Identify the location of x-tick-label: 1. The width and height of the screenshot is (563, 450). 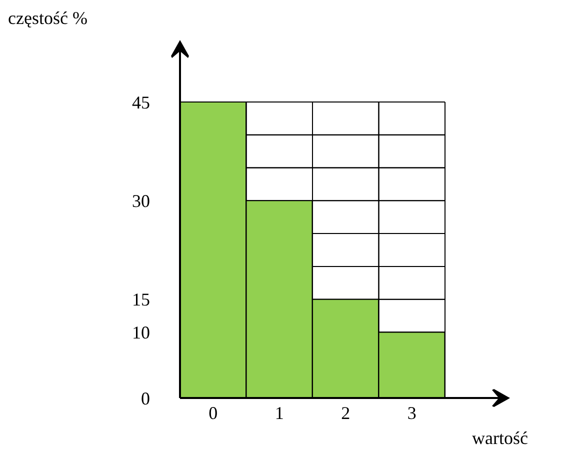
(279, 412).